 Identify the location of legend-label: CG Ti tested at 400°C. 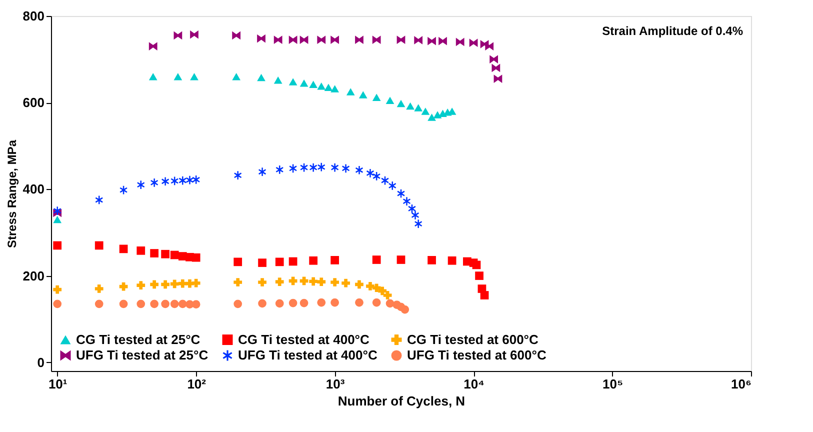
(304, 339).